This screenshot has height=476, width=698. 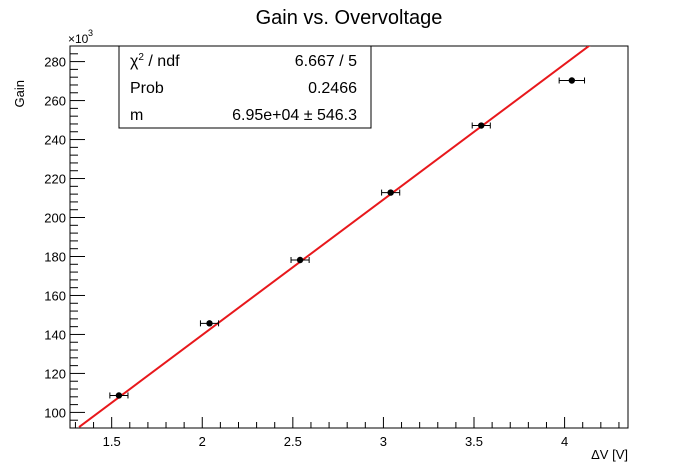 What do you see at coordinates (55, 412) in the screenshot?
I see `y-tick-label: 100` at bounding box center [55, 412].